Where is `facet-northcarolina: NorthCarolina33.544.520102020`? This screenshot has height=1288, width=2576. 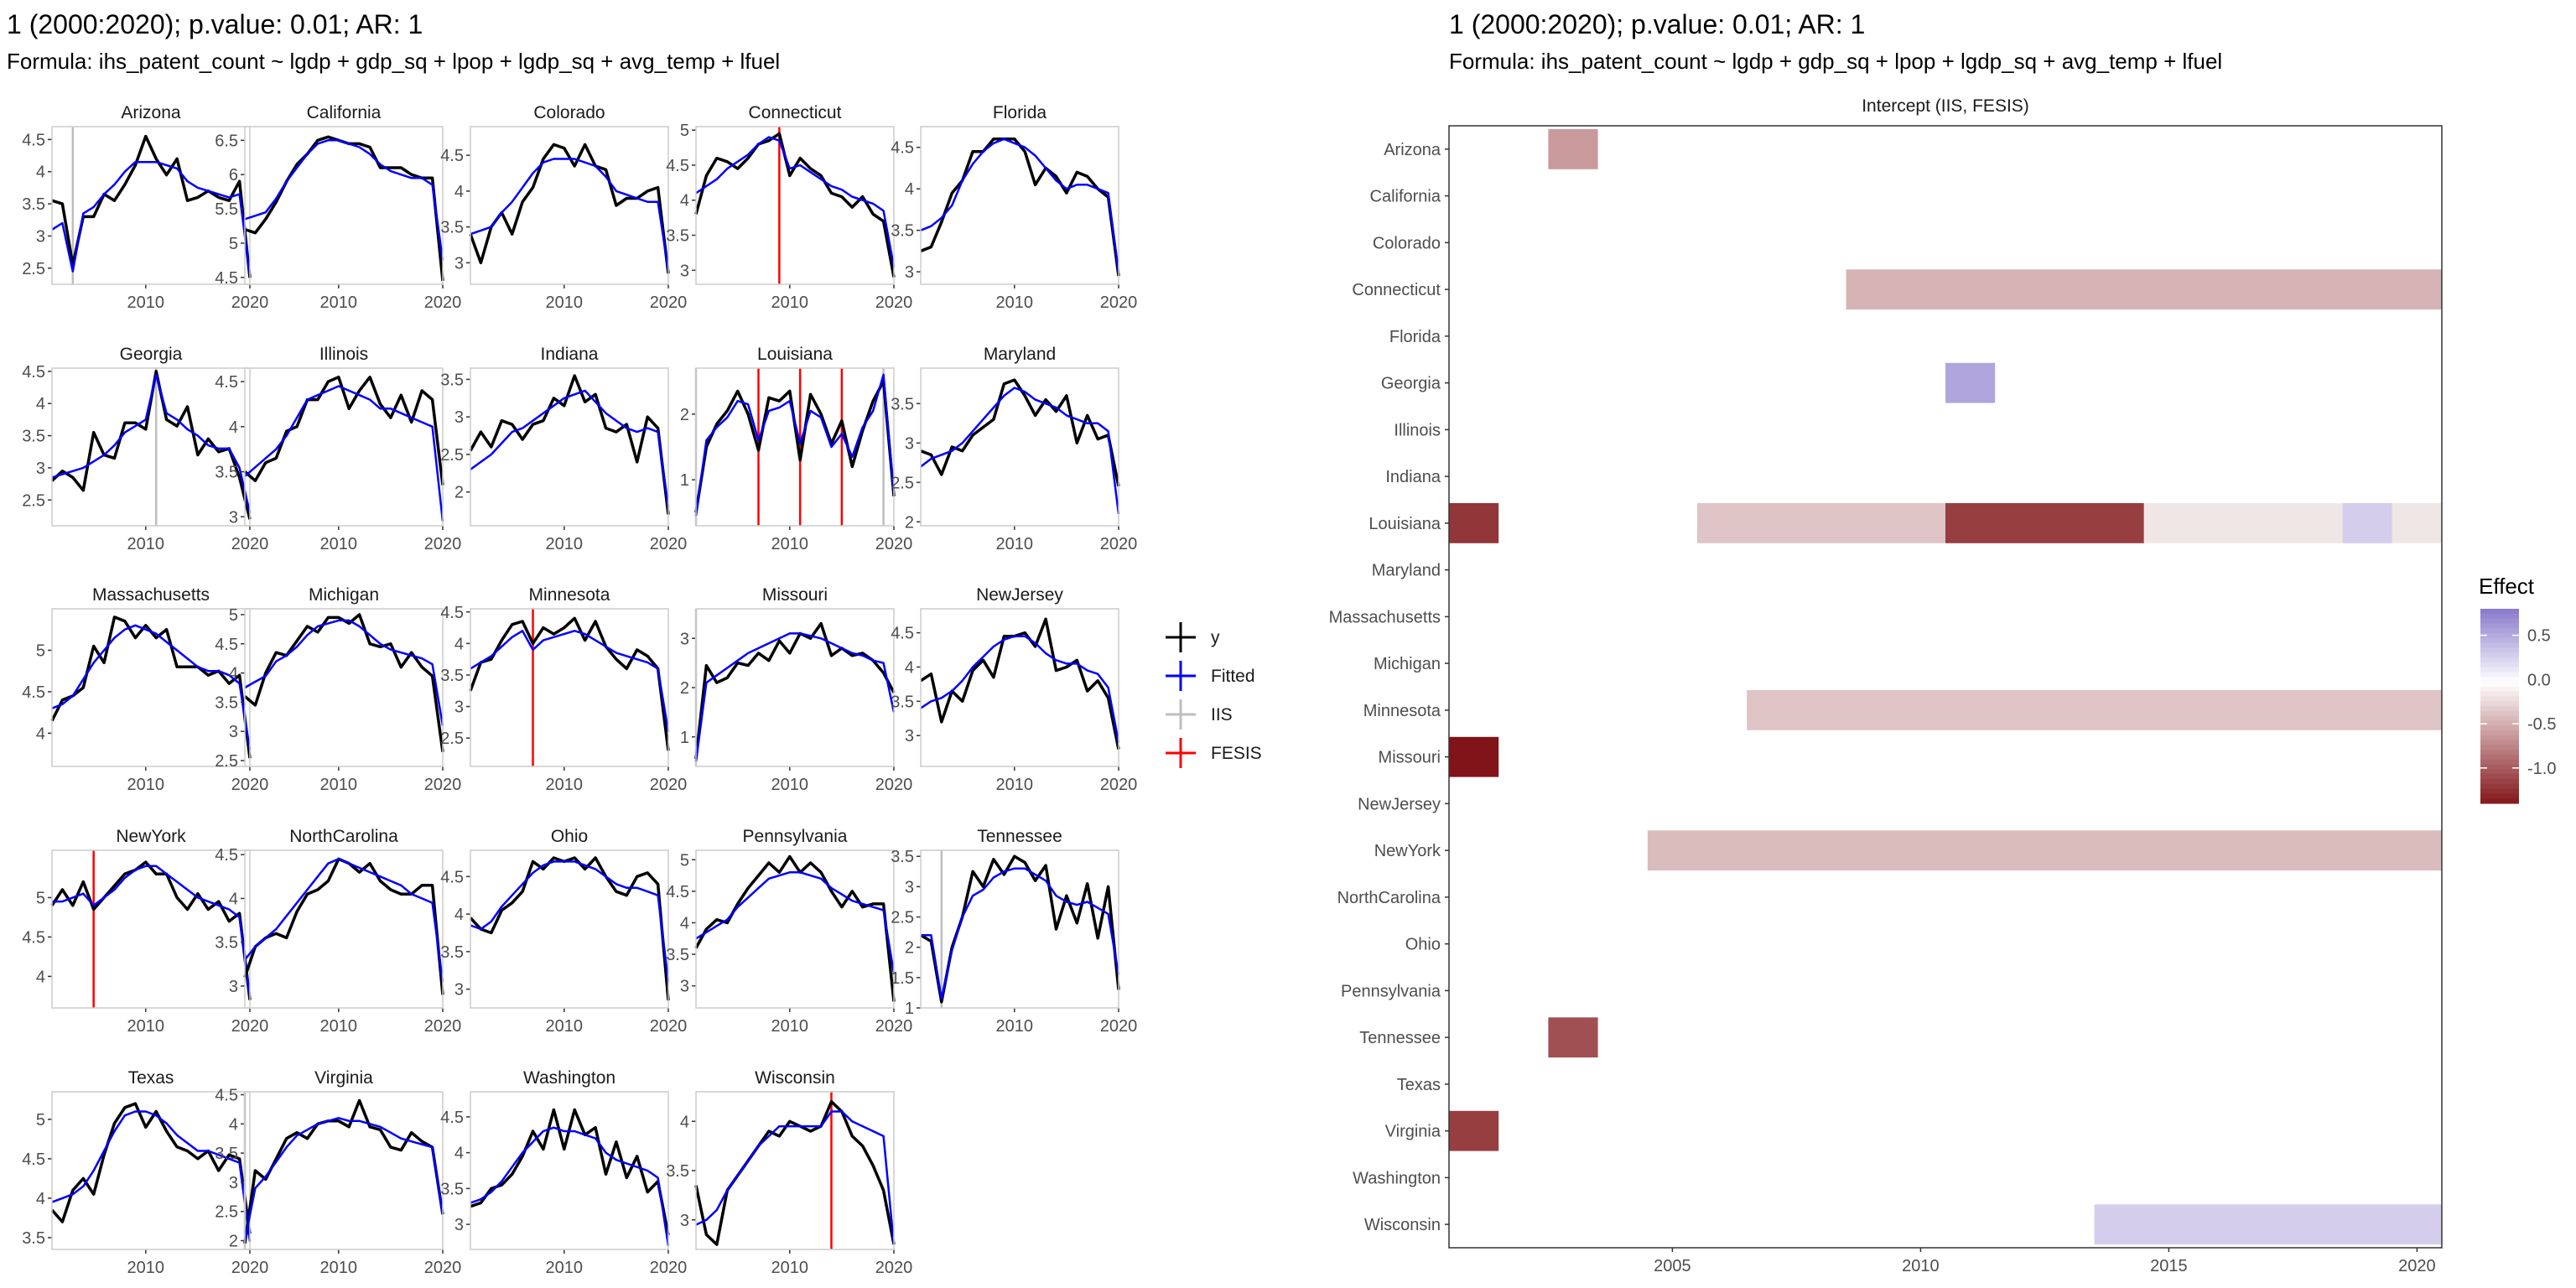 facet-northcarolina: NorthCarolina33.544.520102020 is located at coordinates (338, 931).